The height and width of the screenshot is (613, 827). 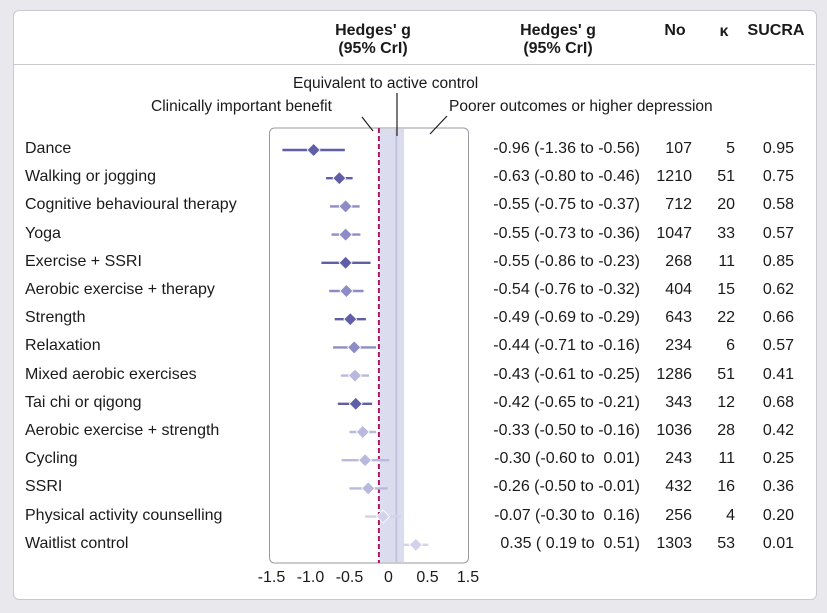 I want to click on annotation-poorer: Poorer outcomes or higher depression, so click(x=581, y=106).